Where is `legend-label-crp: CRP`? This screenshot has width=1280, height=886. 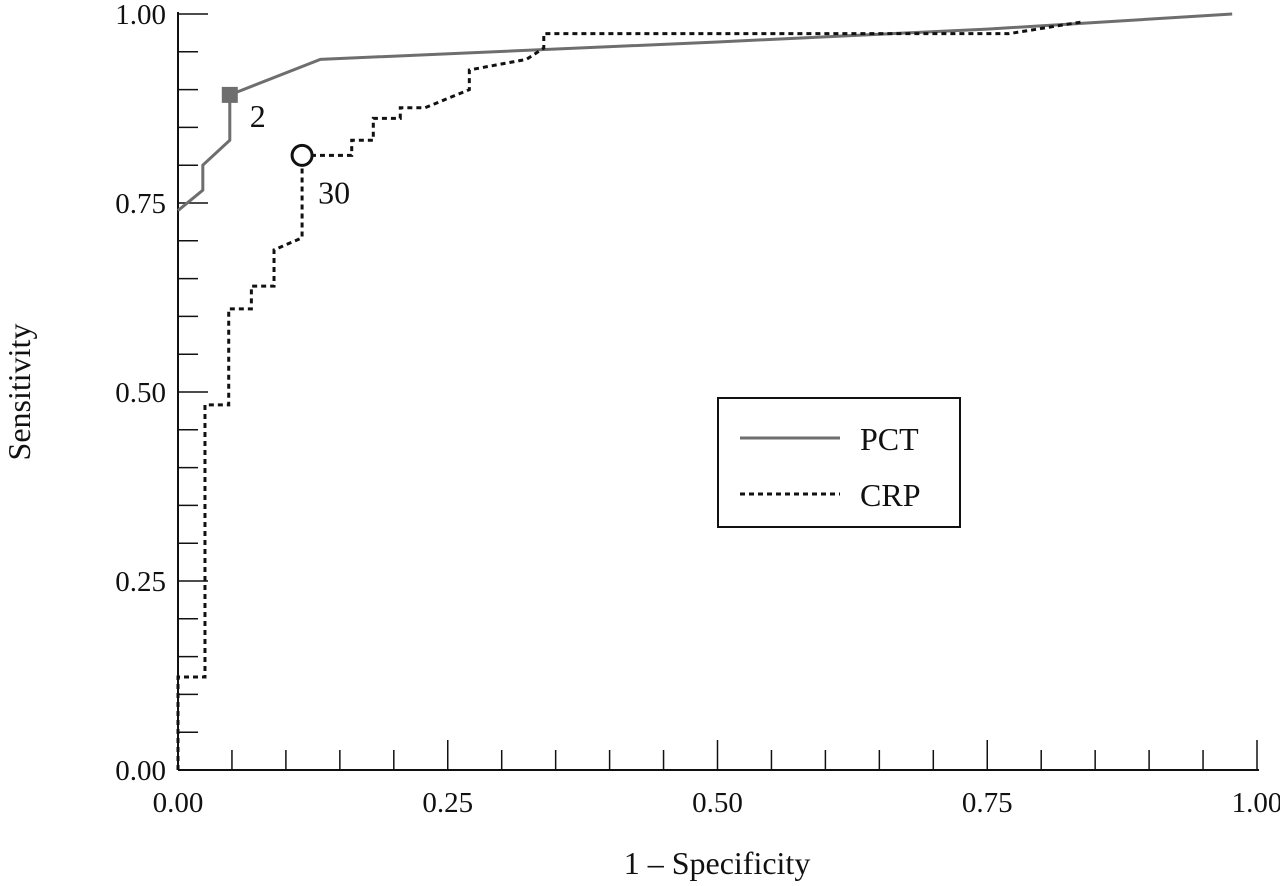 legend-label-crp: CRP is located at coordinates (890, 495).